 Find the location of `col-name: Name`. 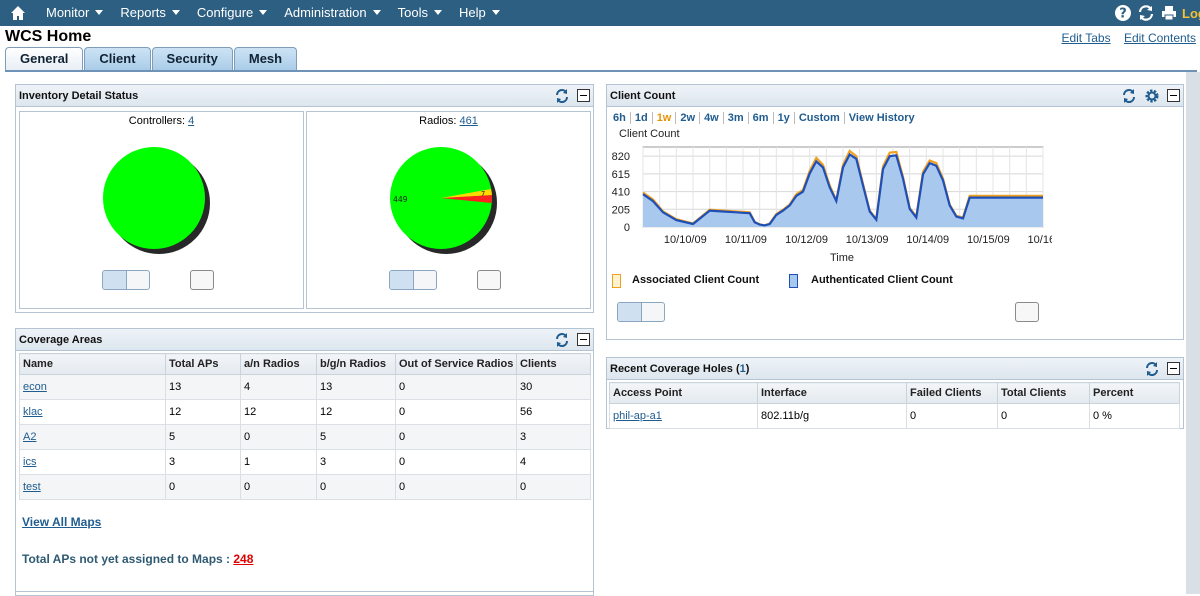

col-name: Name is located at coordinates (92, 364).